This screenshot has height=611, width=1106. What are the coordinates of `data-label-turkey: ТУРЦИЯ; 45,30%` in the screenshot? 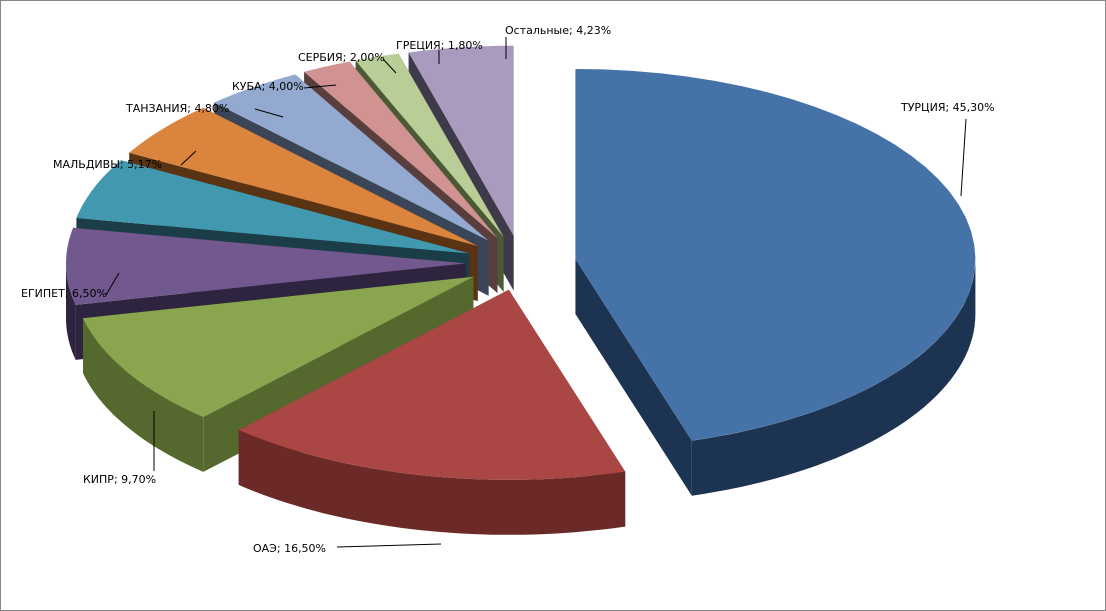 It's located at (948, 107).